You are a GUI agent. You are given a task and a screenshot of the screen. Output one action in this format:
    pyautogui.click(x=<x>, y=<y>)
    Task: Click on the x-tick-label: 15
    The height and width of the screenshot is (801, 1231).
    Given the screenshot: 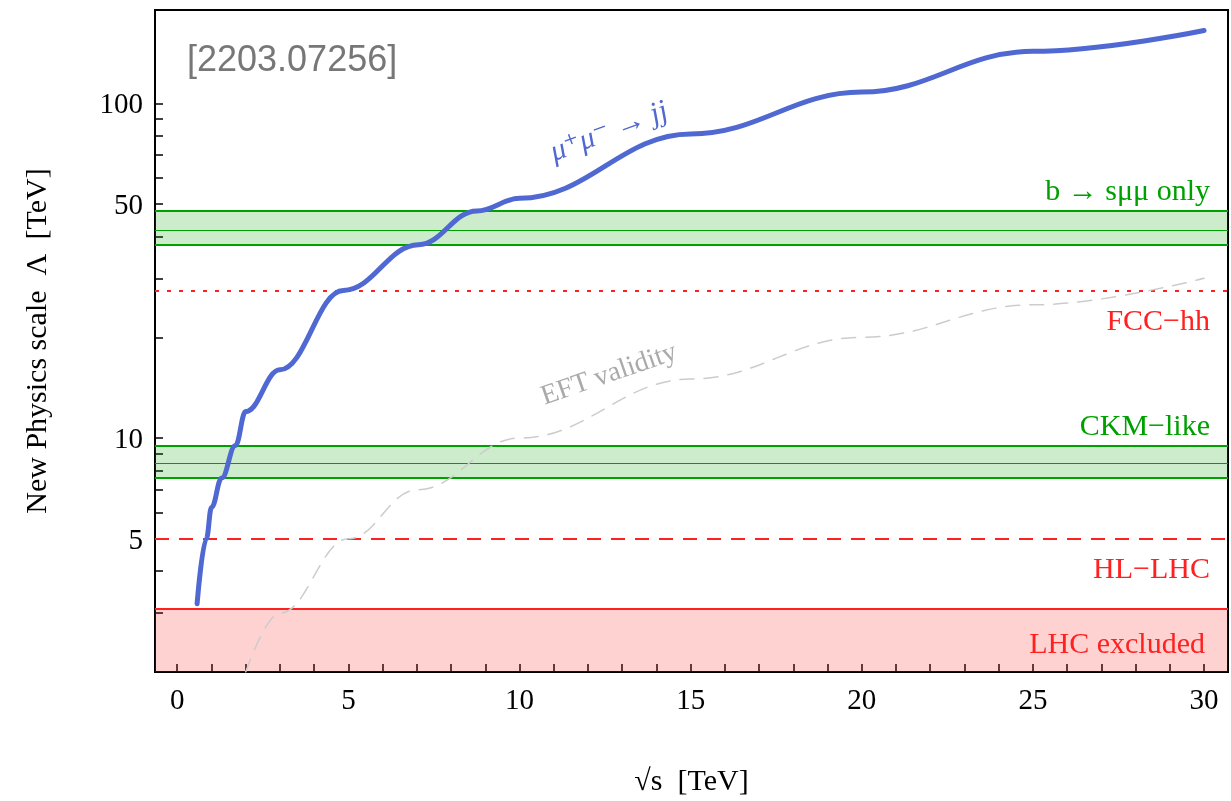 What is the action you would take?
    pyautogui.click(x=691, y=698)
    